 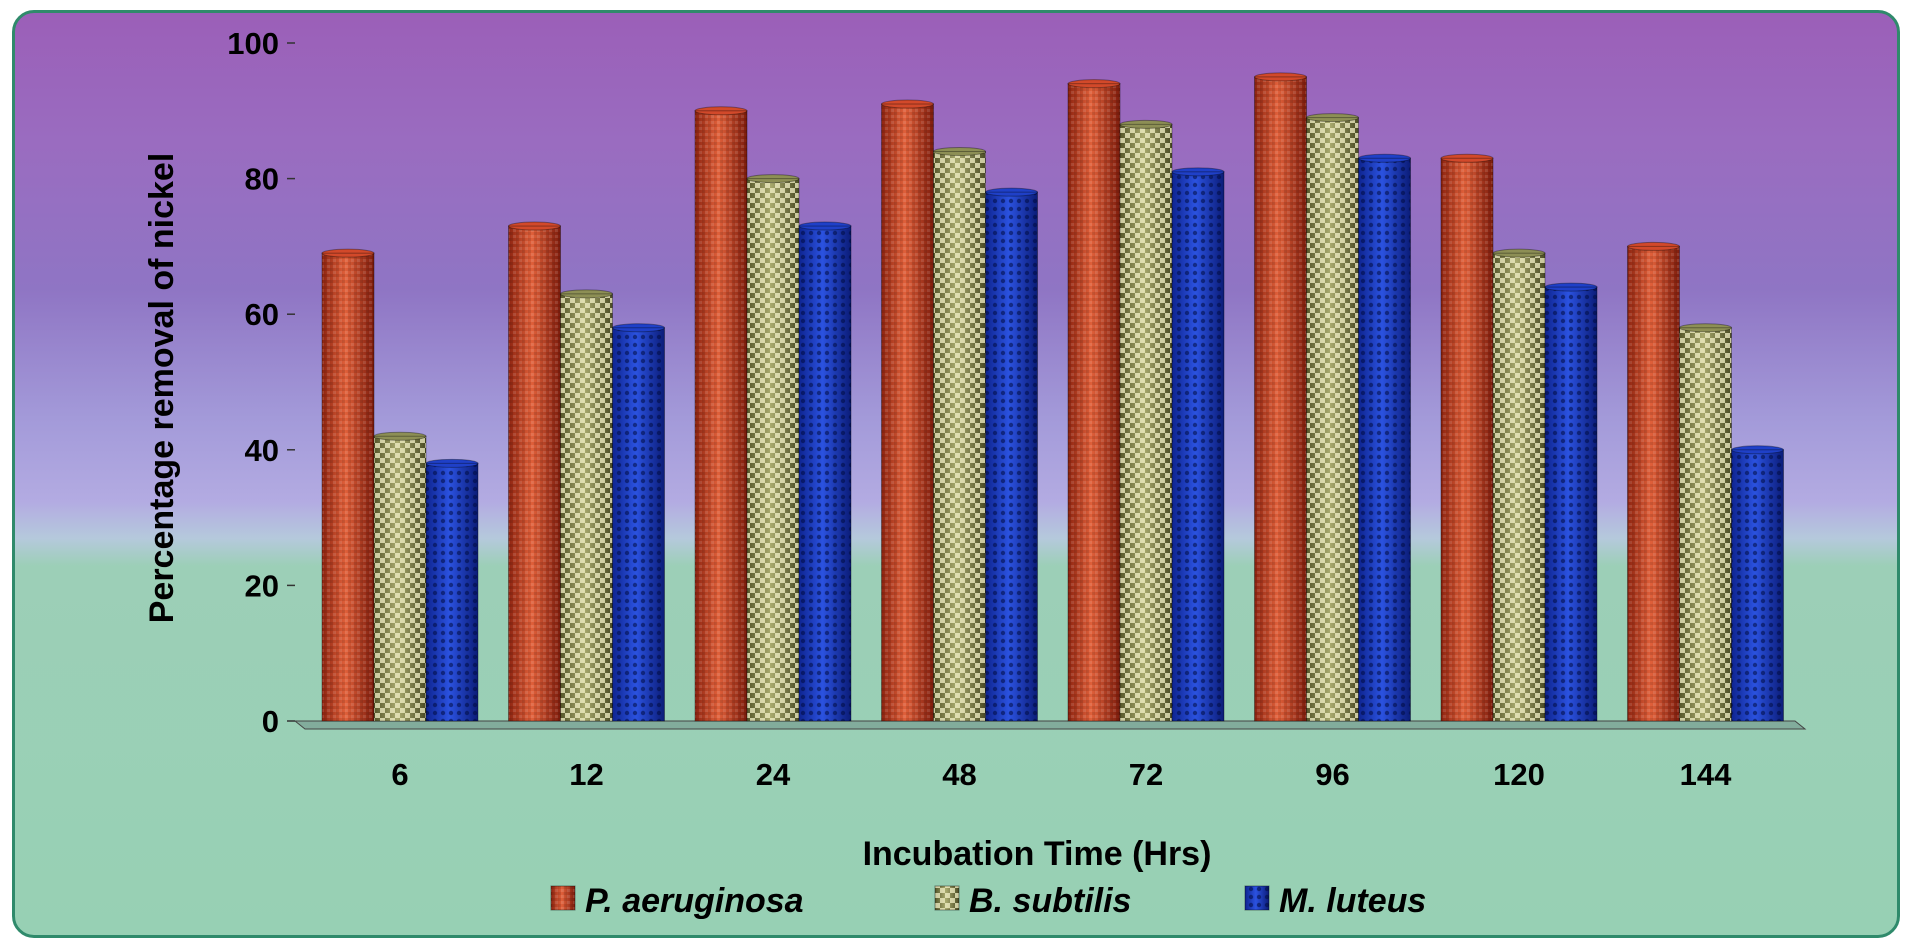 What do you see at coordinates (773, 774) in the screenshot?
I see `x-tick-label: 24` at bounding box center [773, 774].